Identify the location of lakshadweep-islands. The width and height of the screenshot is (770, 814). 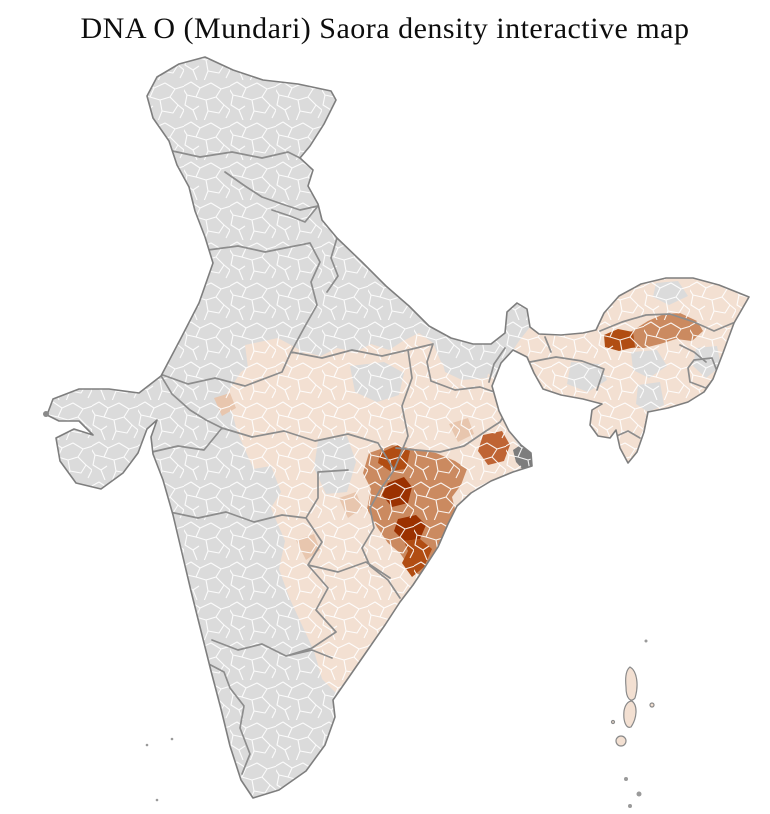
(159, 769).